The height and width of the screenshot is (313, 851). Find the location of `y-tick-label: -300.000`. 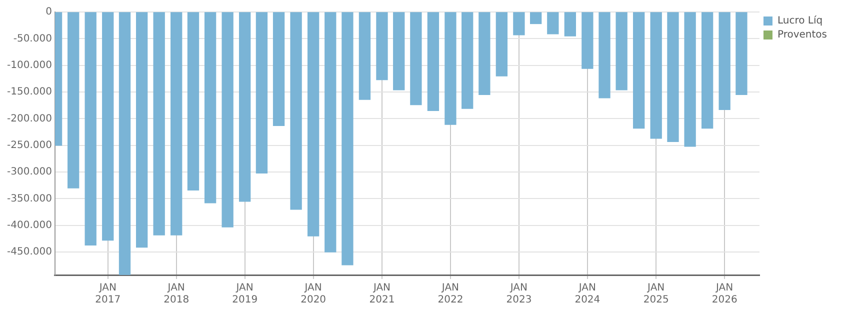

y-tick-label: -300.000 is located at coordinates (29, 172).